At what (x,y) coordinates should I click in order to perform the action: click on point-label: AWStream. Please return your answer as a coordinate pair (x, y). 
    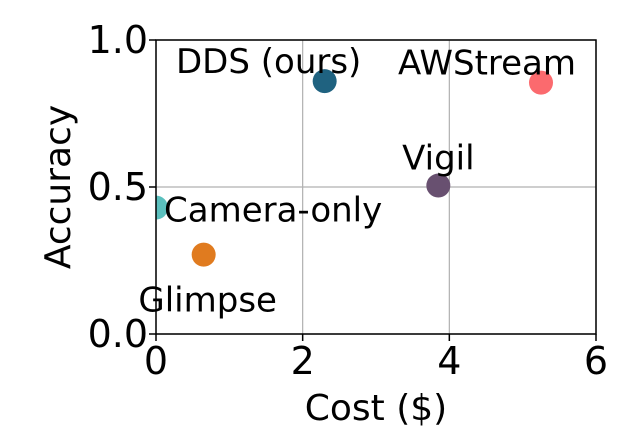
    Looking at the image, I should click on (487, 64).